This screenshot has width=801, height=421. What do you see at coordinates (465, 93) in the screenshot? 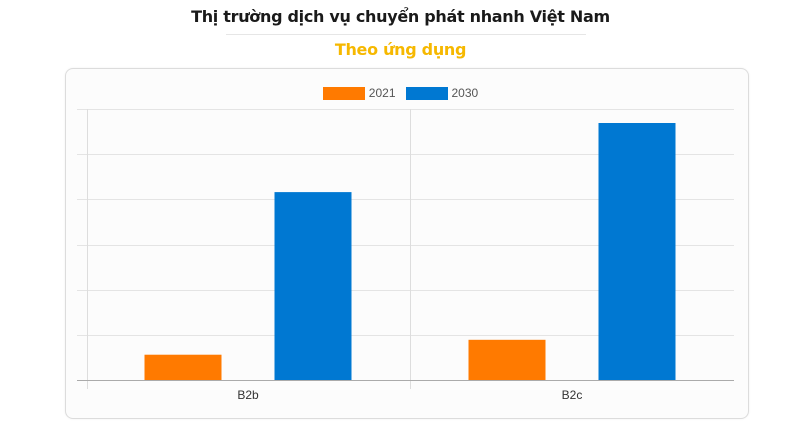
I see `legend-label-2030: 2030` at bounding box center [465, 93].